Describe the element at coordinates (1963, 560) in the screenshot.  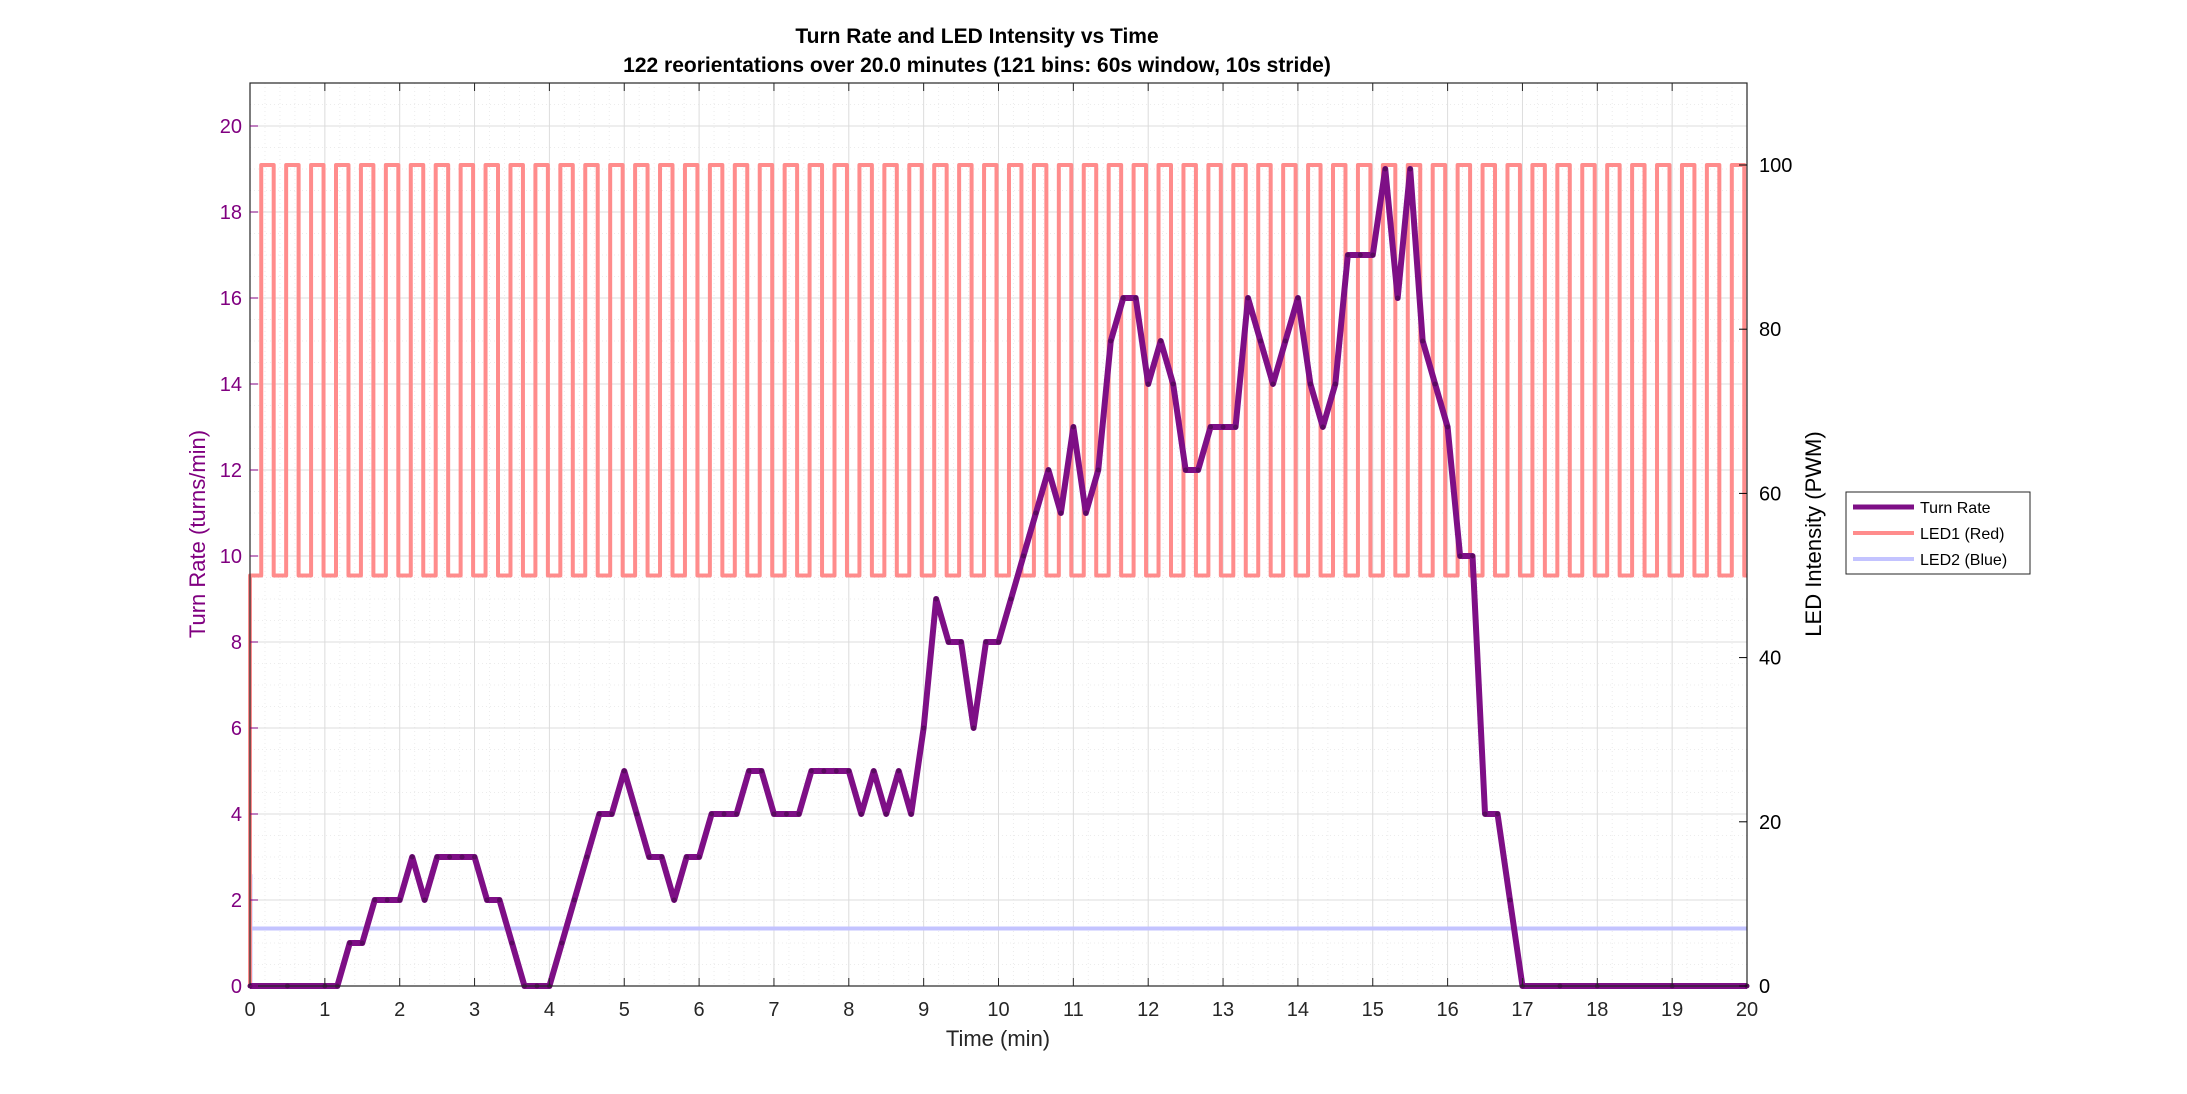
I see `legend-label-led2: LED2 (Blue)` at that location.